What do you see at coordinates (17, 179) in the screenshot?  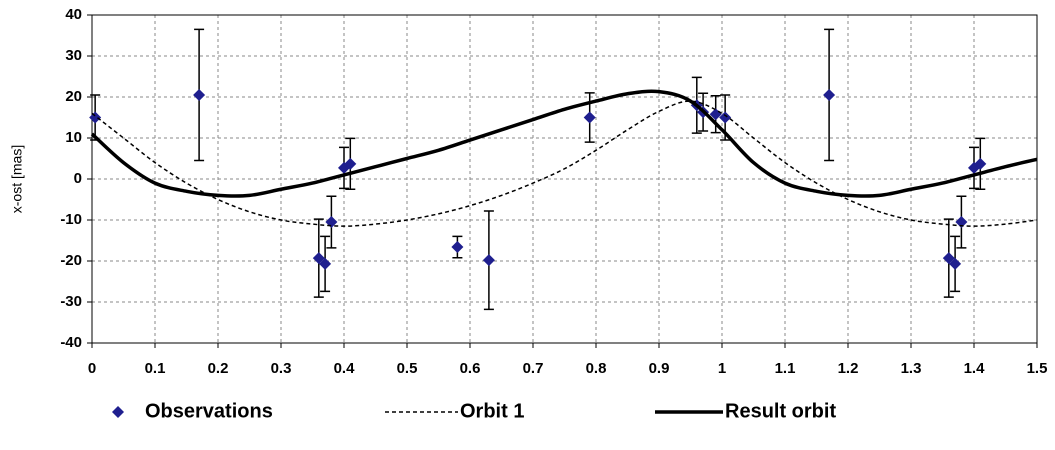 I see `y-axis-label: x-ost [mas]` at bounding box center [17, 179].